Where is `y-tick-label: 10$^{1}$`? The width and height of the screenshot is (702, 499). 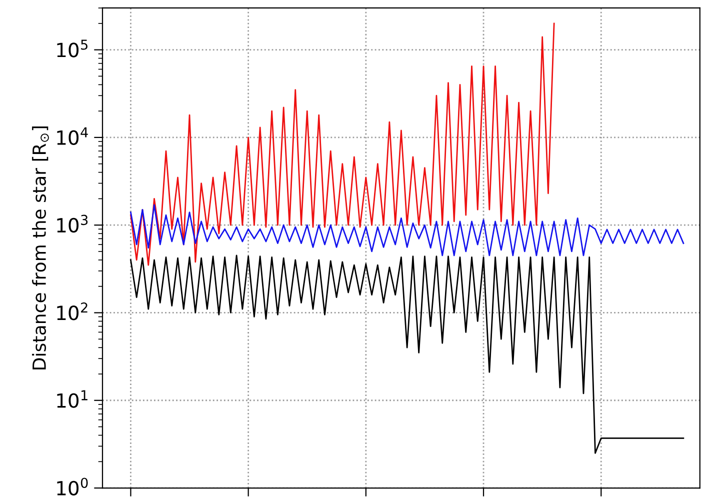 y-tick-label: 10$^{1}$ is located at coordinates (72, 399).